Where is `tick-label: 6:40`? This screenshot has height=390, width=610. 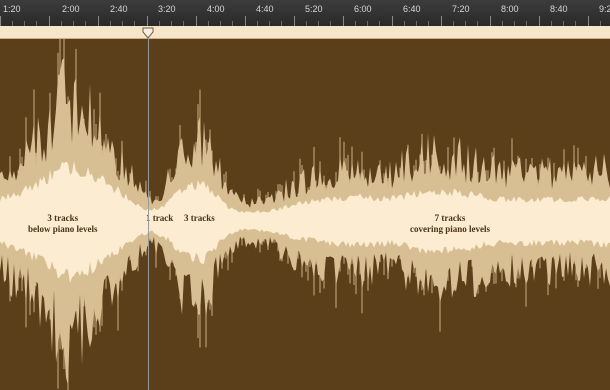 tick-label: 6:40 is located at coordinates (412, 9).